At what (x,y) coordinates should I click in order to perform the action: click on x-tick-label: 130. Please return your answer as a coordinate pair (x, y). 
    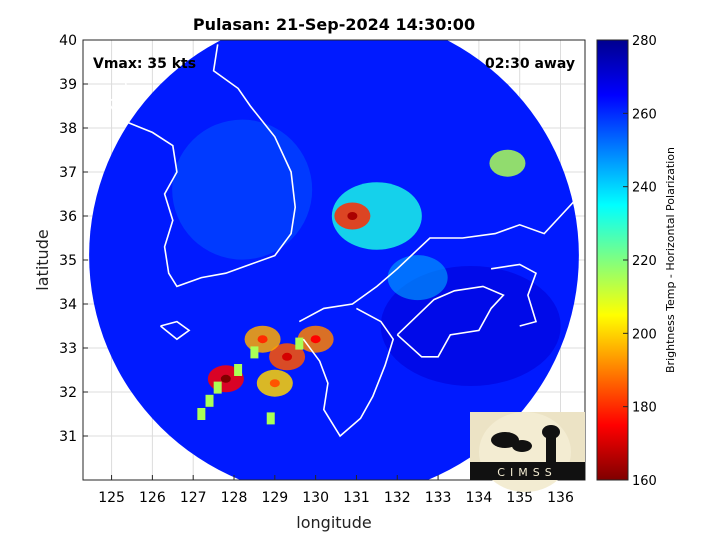
    Looking at the image, I should click on (315, 498).